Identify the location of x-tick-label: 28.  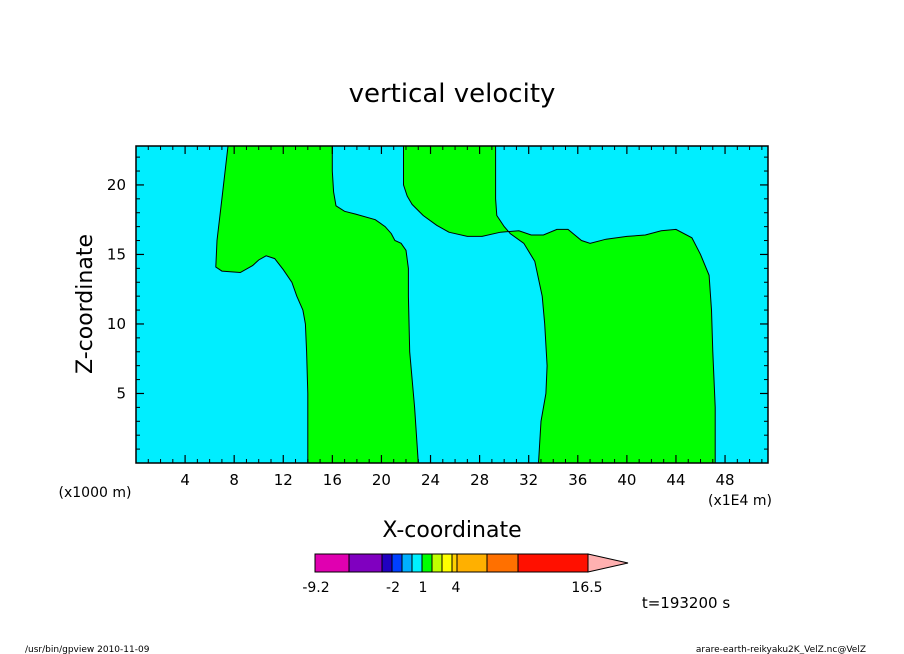
(479, 480).